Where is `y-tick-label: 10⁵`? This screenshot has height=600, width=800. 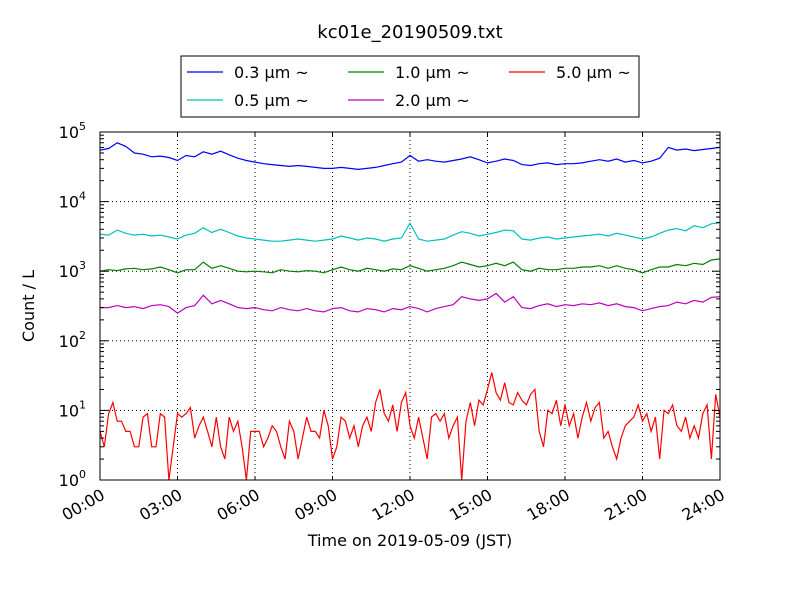 y-tick-label: 10⁵ is located at coordinates (72, 131).